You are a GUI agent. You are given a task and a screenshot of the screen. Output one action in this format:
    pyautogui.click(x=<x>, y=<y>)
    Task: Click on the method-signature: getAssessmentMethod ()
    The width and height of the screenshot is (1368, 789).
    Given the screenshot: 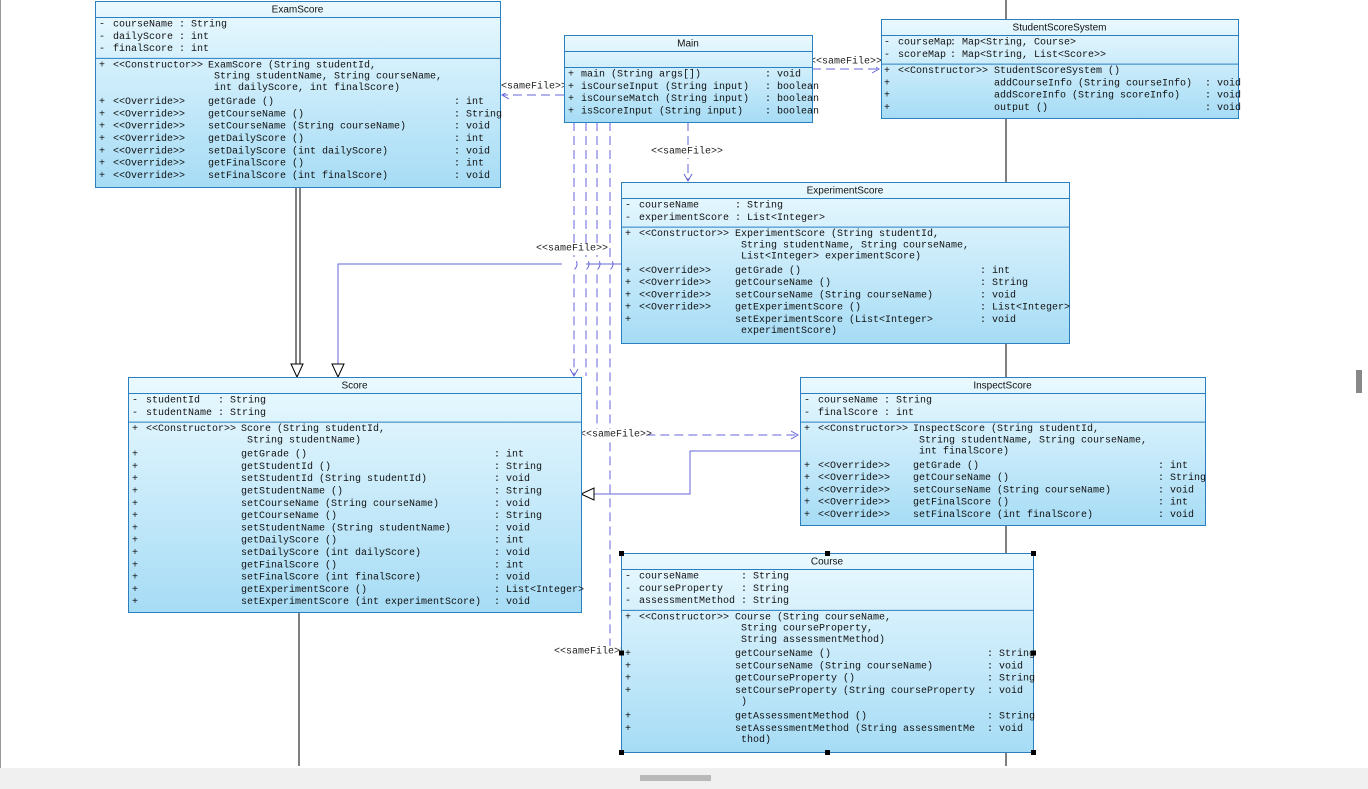 What is the action you would take?
    pyautogui.click(x=801, y=717)
    